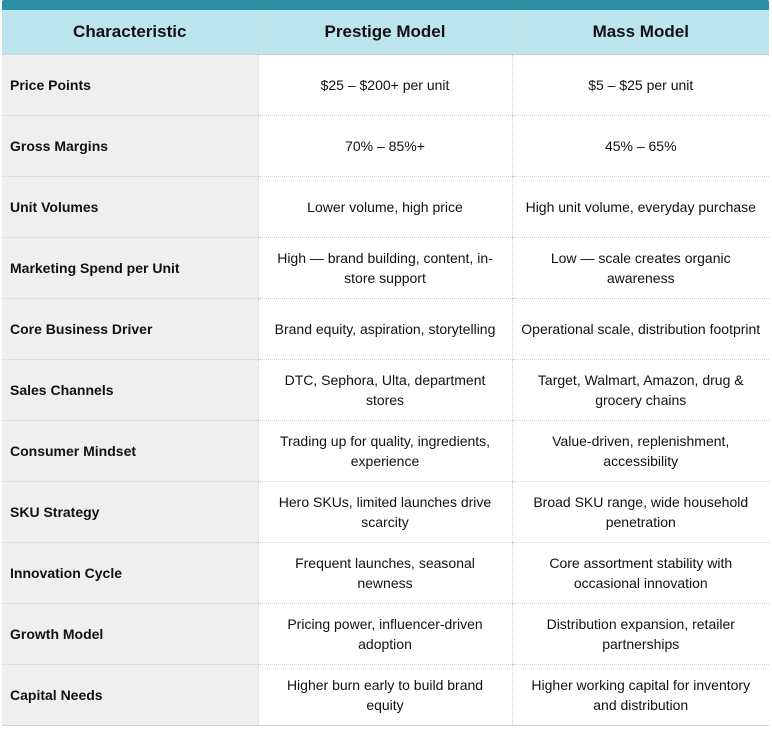 The image size is (772, 734). What do you see at coordinates (130, 207) in the screenshot?
I see `row-label: Unit Volumes` at bounding box center [130, 207].